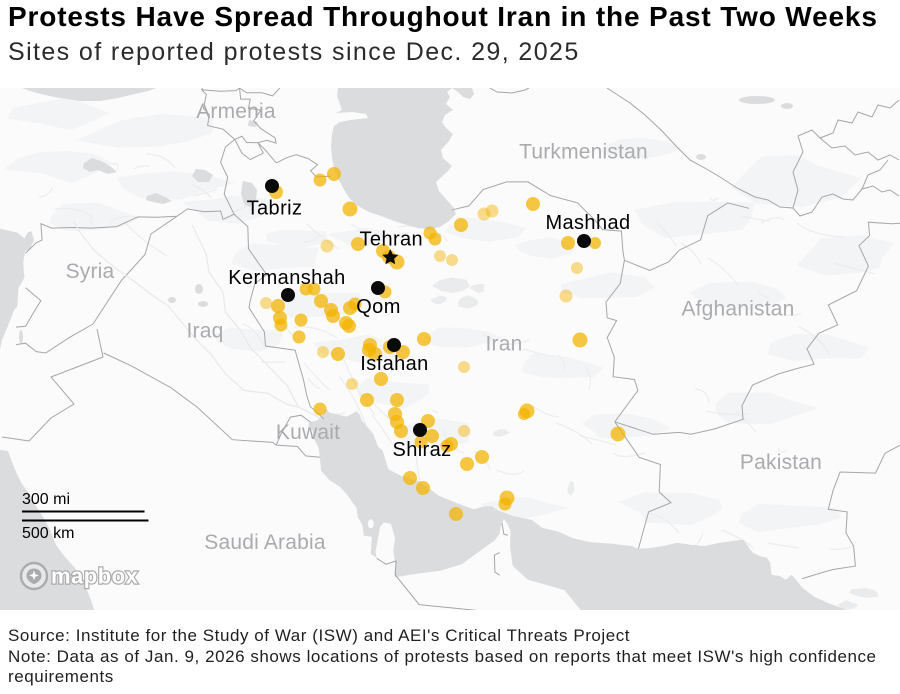  I want to click on svg-text: Pakistan, so click(781, 462).